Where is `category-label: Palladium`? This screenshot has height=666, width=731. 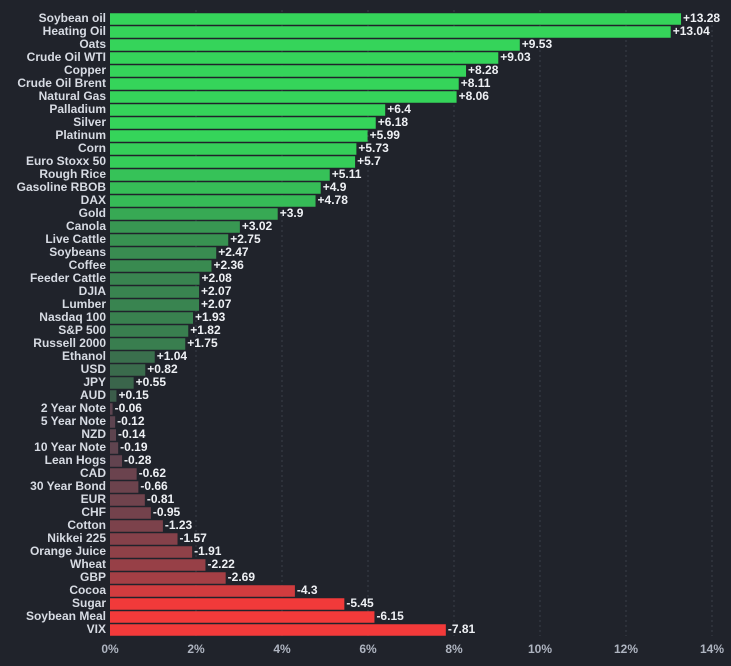 category-label: Palladium is located at coordinates (77, 109).